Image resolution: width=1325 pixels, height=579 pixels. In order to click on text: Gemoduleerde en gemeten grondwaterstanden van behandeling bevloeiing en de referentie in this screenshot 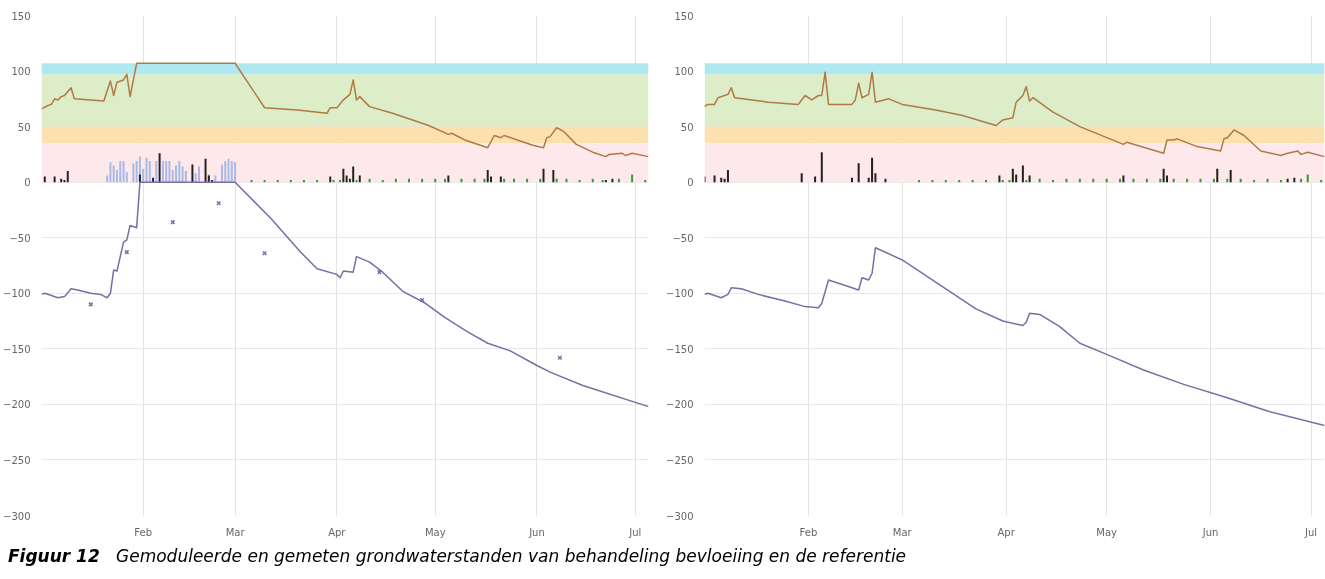, I will do `click(511, 556)`.